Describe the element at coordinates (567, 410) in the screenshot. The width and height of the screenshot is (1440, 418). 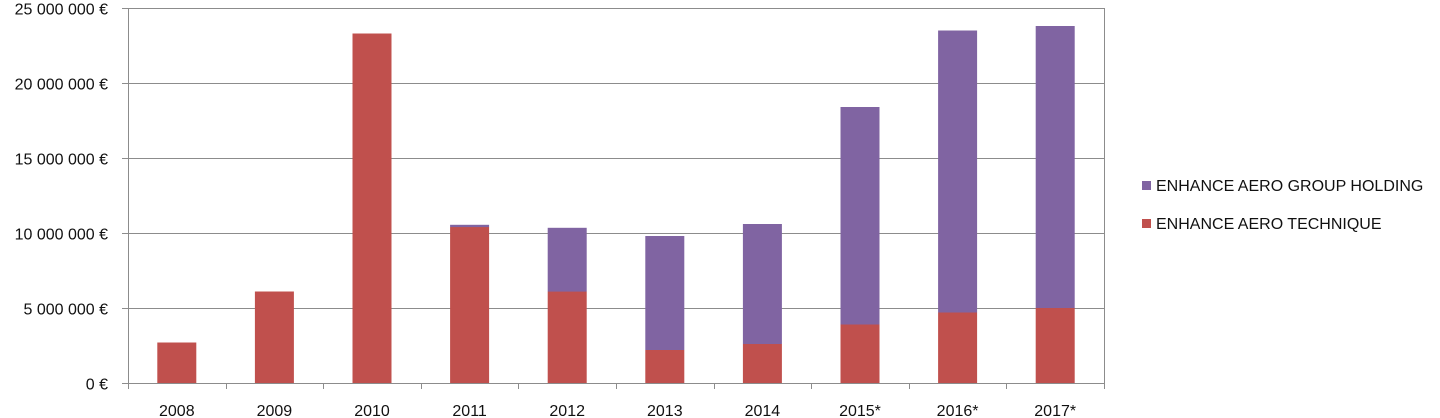
I see `x-tick-label: 2012` at that location.